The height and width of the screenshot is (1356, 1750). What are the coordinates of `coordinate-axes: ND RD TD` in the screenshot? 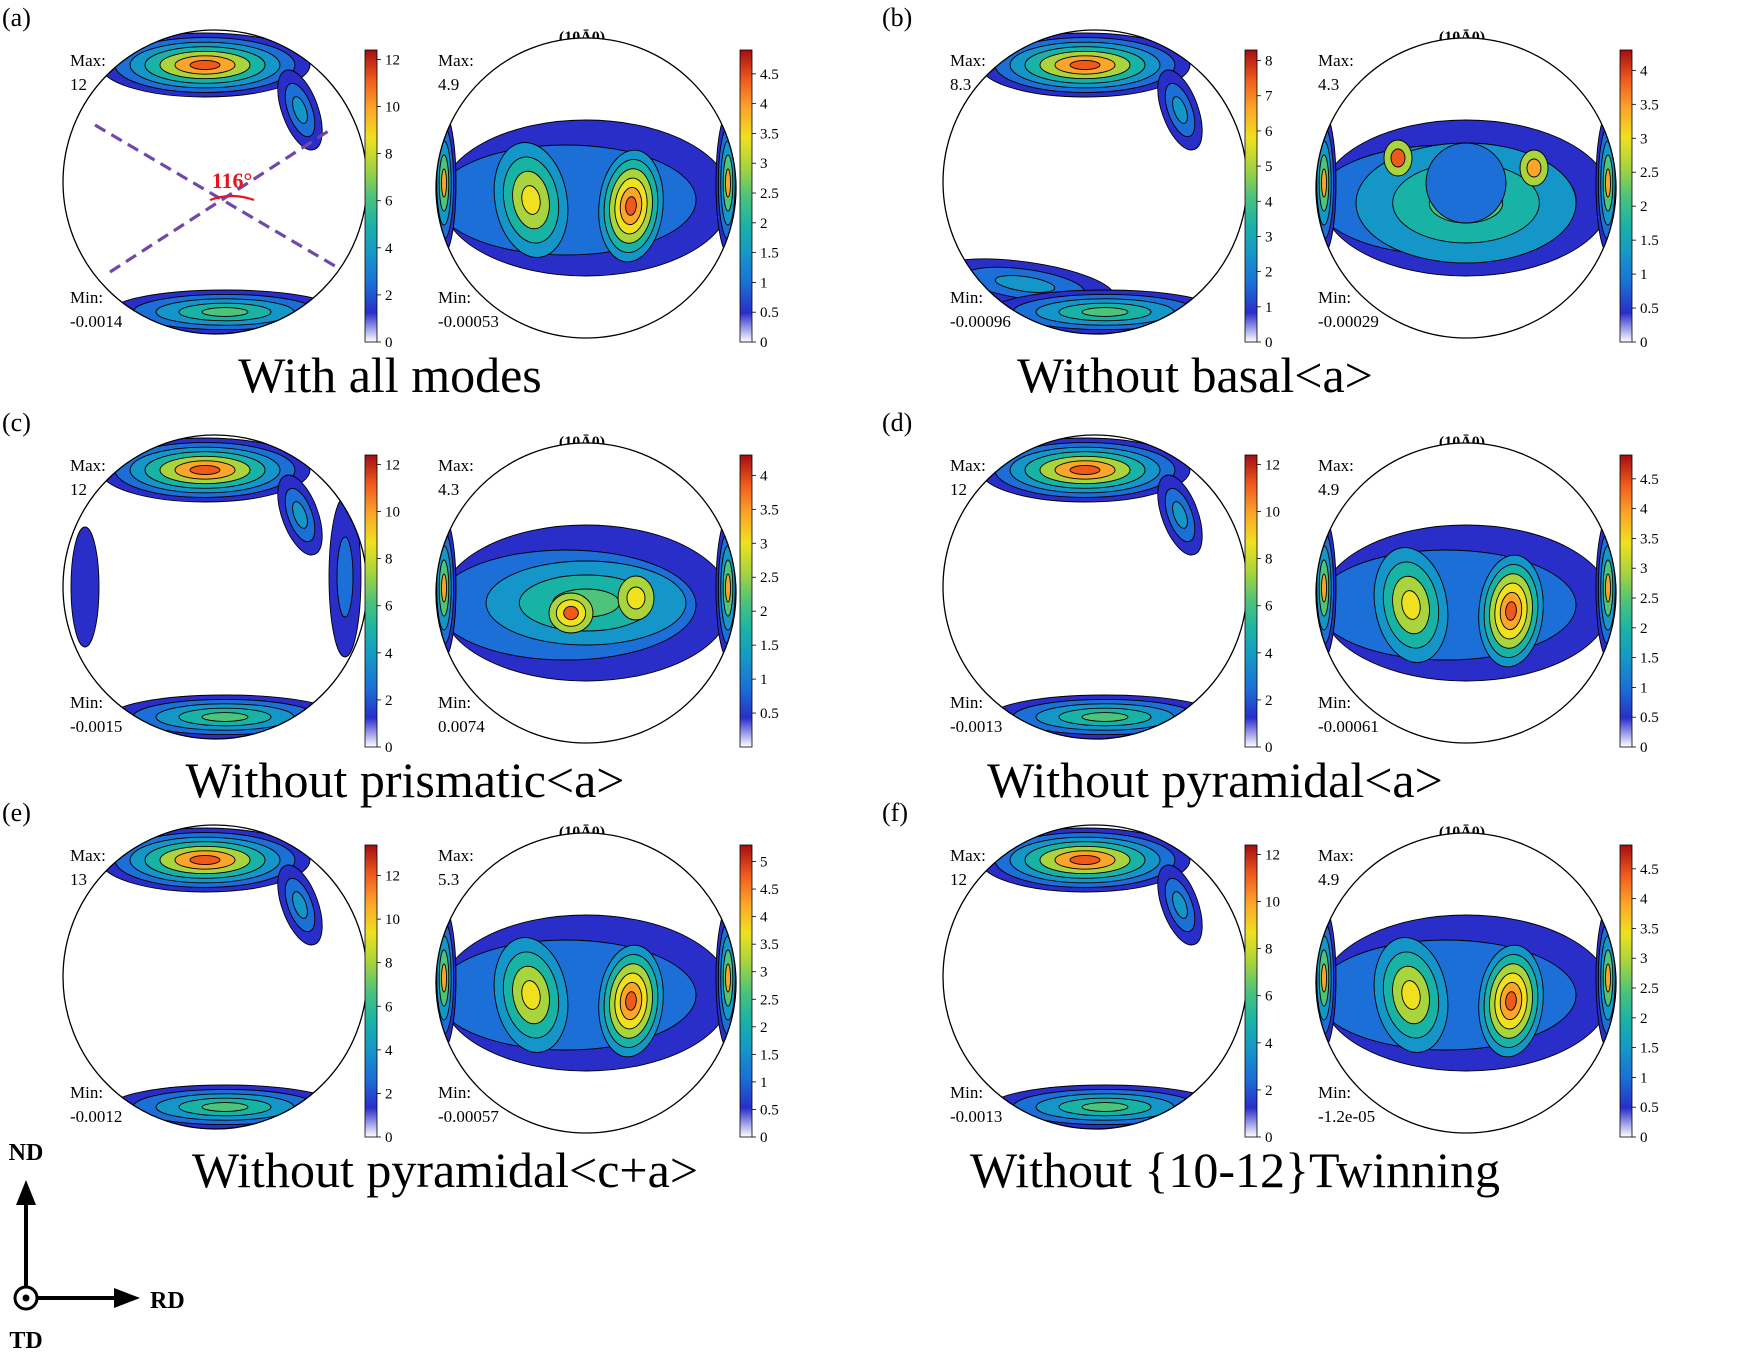 It's located at (97, 1247).